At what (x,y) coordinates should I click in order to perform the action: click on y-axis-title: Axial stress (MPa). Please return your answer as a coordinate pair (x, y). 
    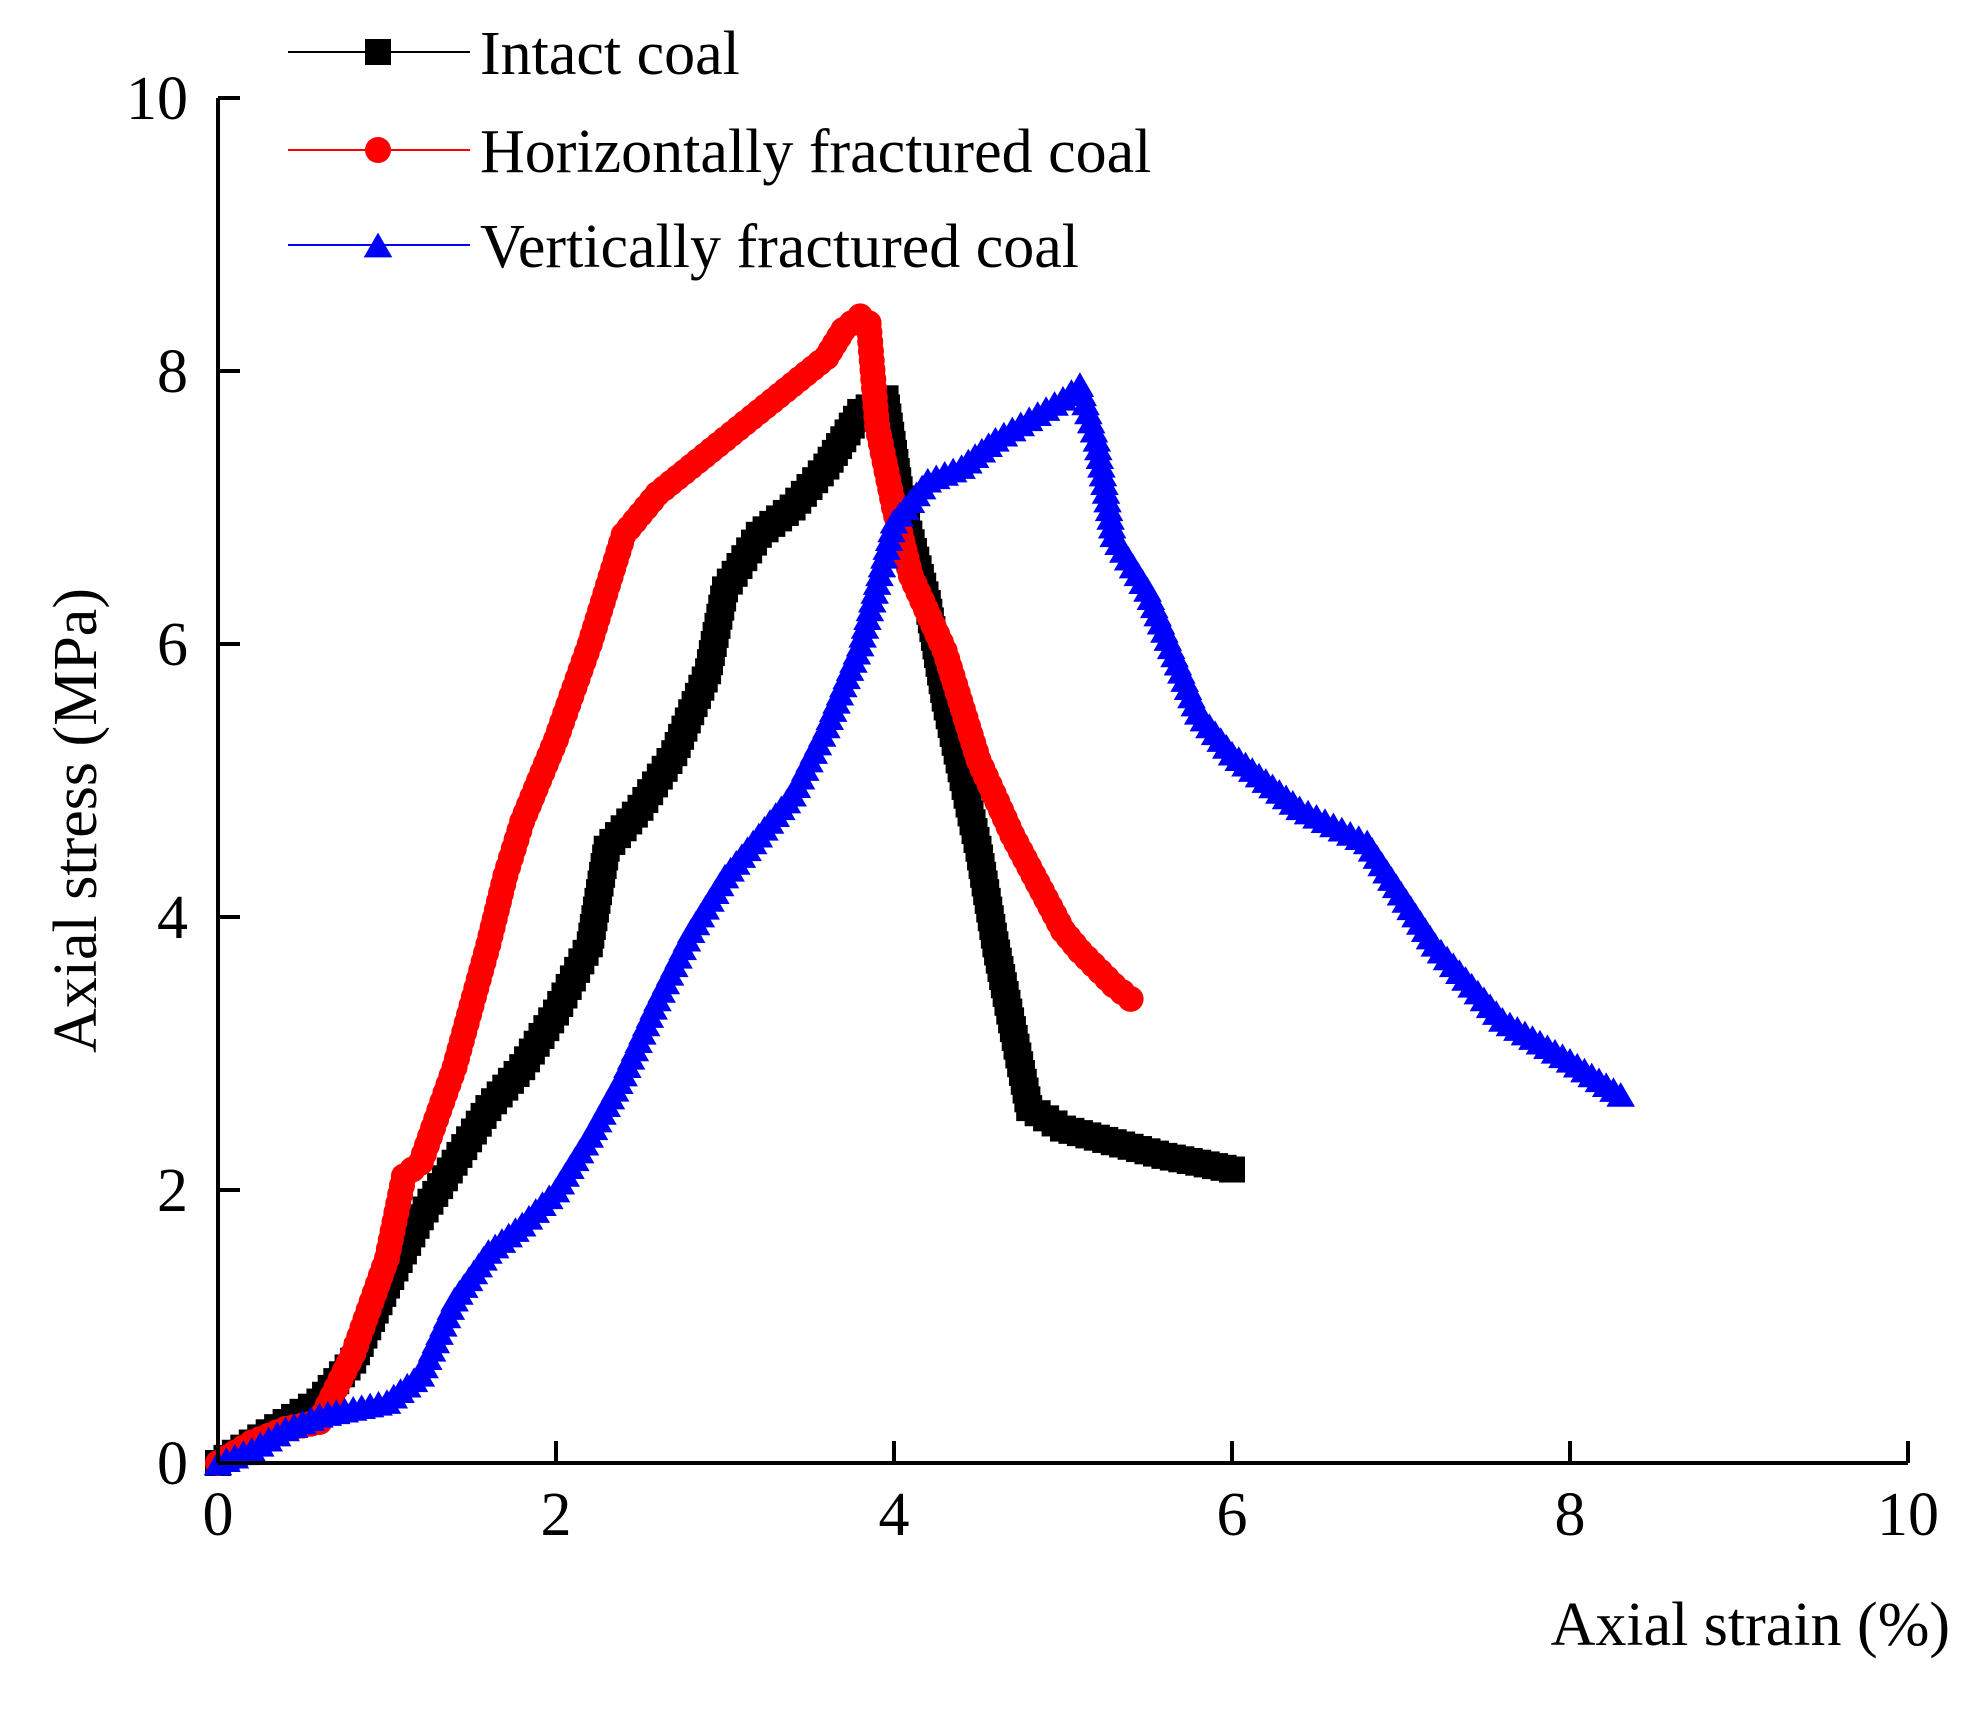
    Looking at the image, I should click on (76, 820).